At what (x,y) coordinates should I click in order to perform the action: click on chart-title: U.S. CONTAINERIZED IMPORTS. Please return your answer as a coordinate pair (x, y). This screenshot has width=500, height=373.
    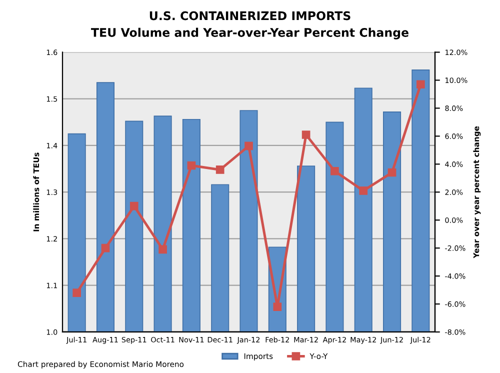
    Looking at the image, I should click on (250, 15).